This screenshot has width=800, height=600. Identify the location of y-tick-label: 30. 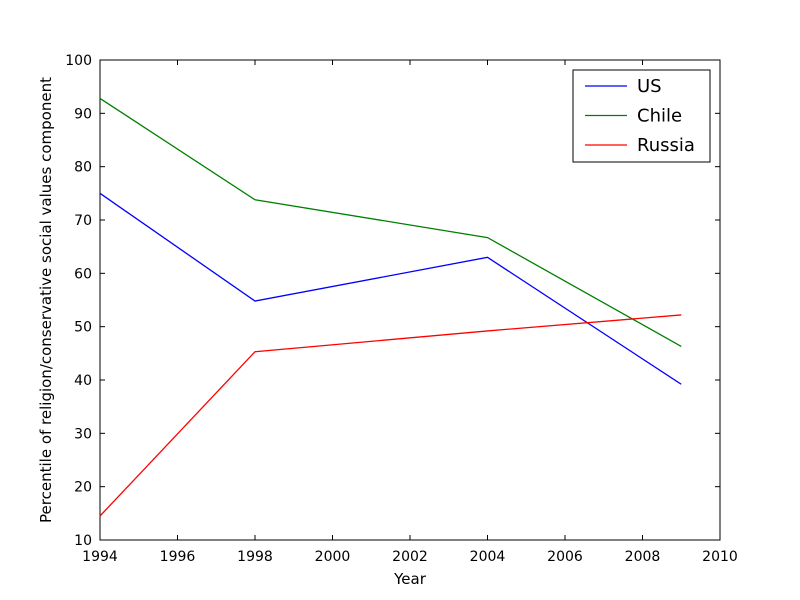
(83, 434).